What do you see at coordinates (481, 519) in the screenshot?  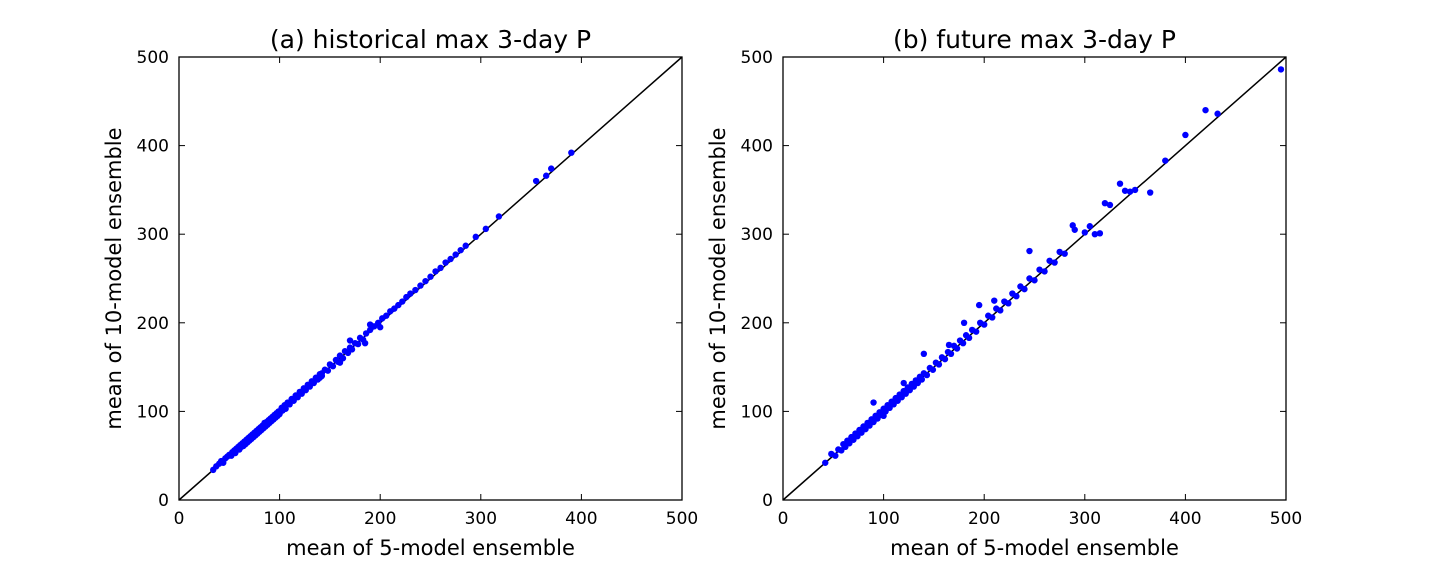 I see `x-tick-label: 300` at bounding box center [481, 519].